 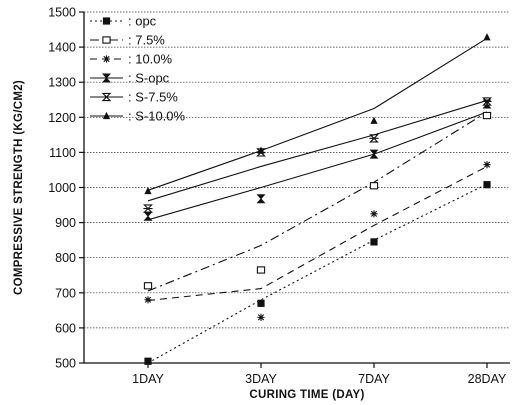 I want to click on y-tick-label: 800, so click(x=65, y=258).